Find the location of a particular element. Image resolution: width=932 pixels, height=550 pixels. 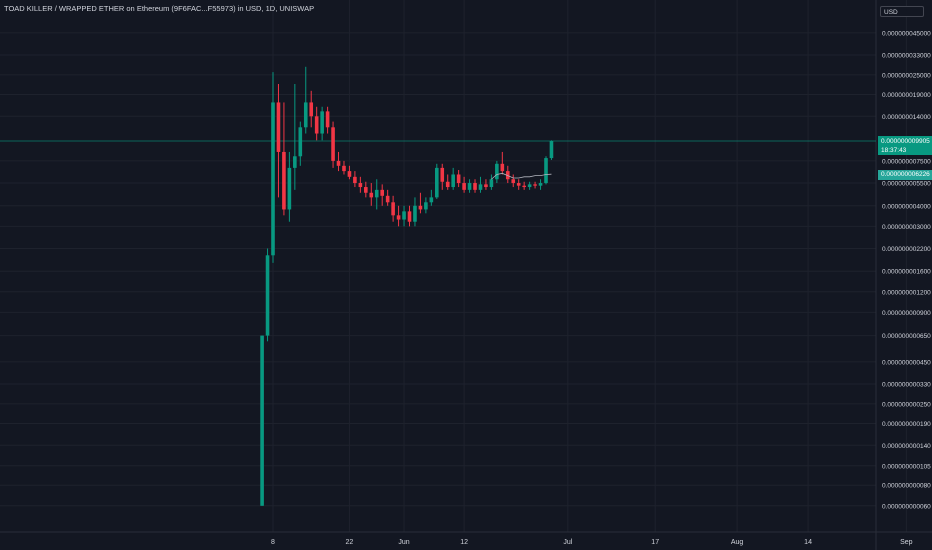

price-tick-label: 0.000000004000 is located at coordinates (906, 206).